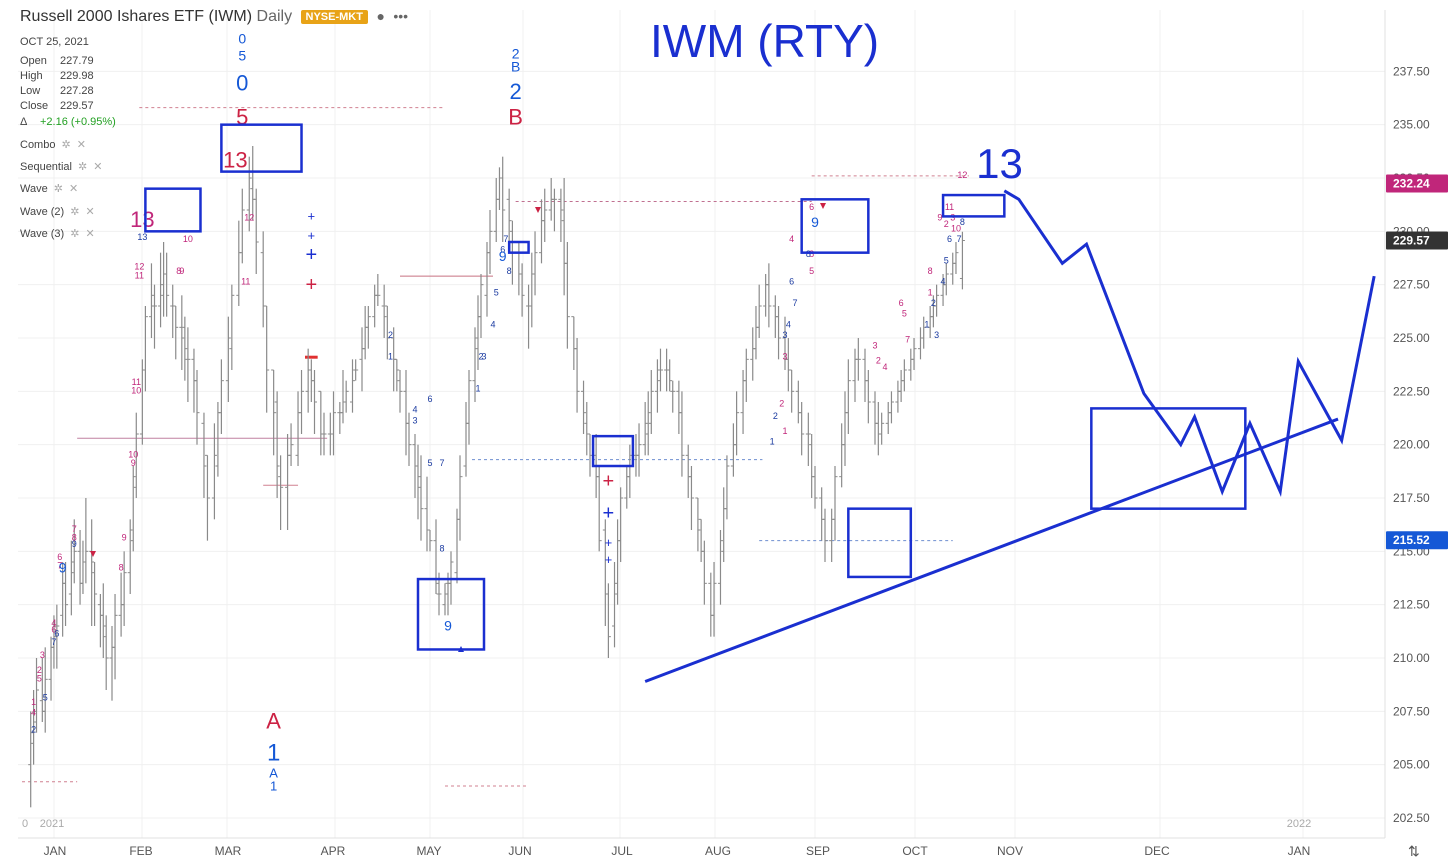 The height and width of the screenshot is (865, 1456). I want to click on ohlc-open: Open 227.79, so click(57, 61).